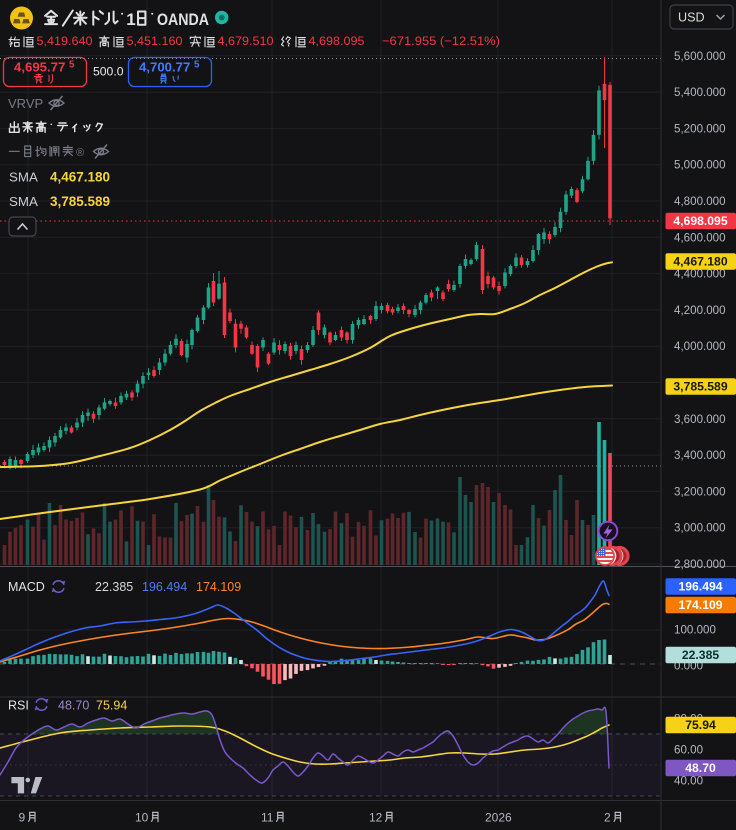  I want to click on svg-text: 2026, so click(498, 818).